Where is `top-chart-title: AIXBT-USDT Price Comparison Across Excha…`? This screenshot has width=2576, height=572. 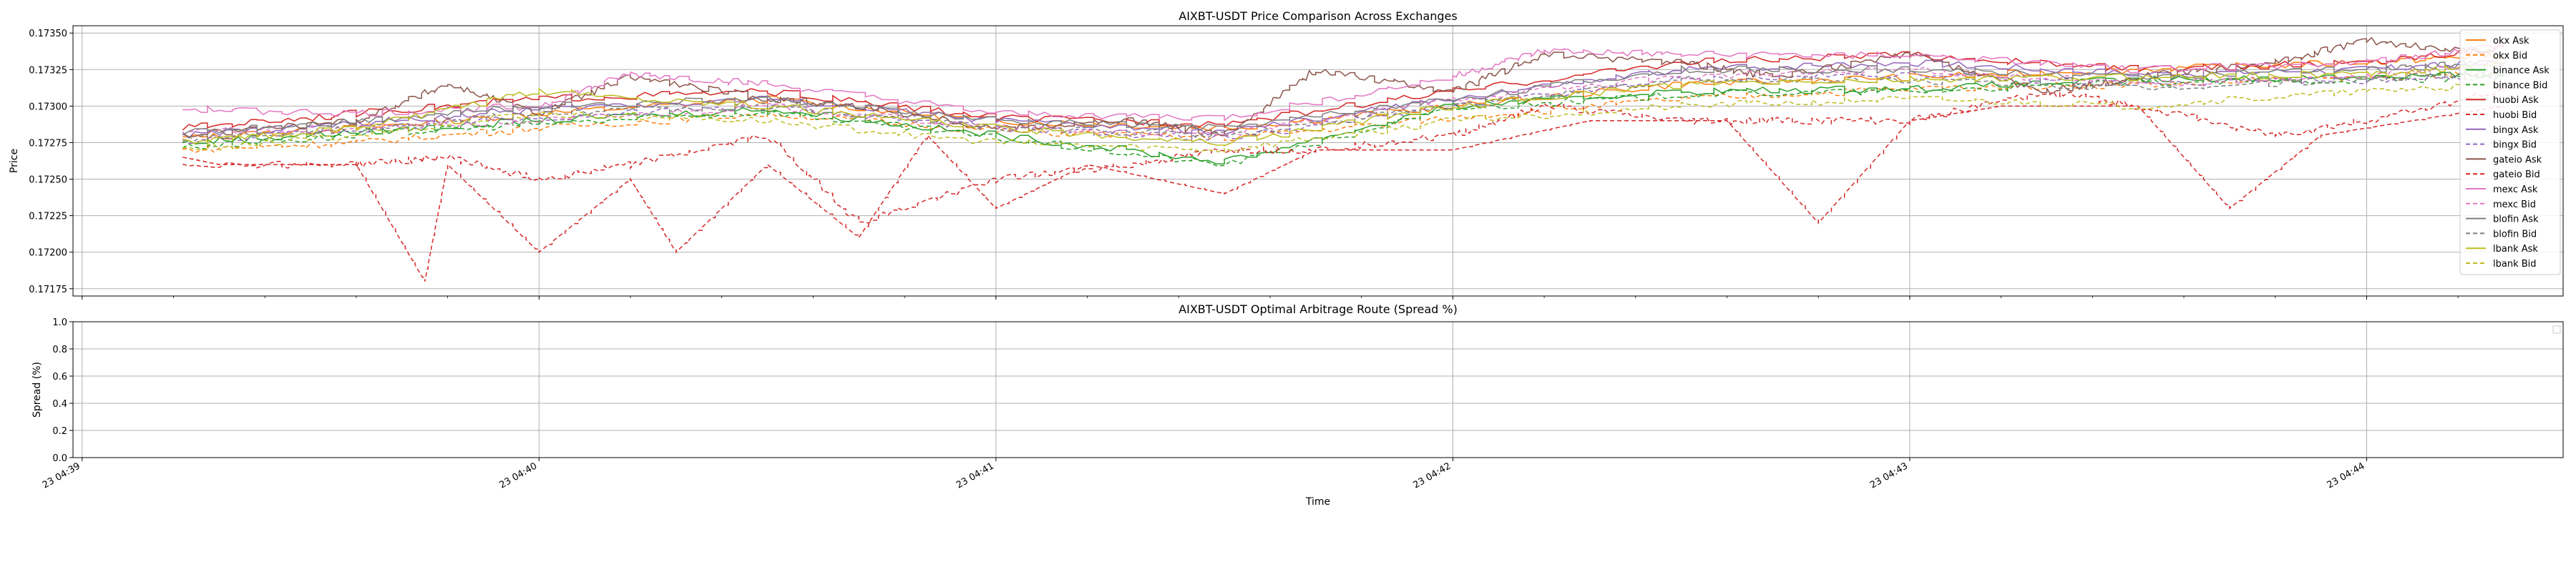 top-chart-title: AIXBT-USDT Price Comparison Across Excha… is located at coordinates (1318, 16).